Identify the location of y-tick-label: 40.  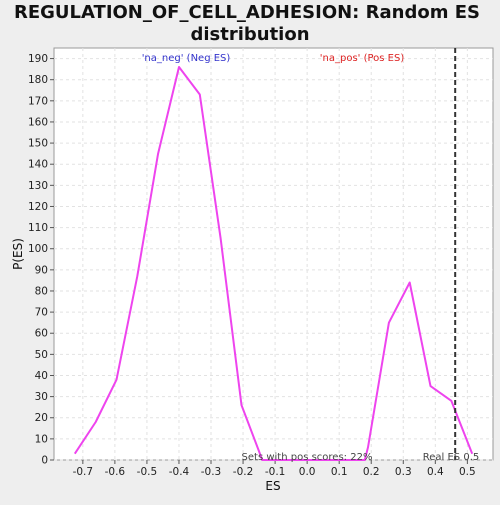
(41, 376).